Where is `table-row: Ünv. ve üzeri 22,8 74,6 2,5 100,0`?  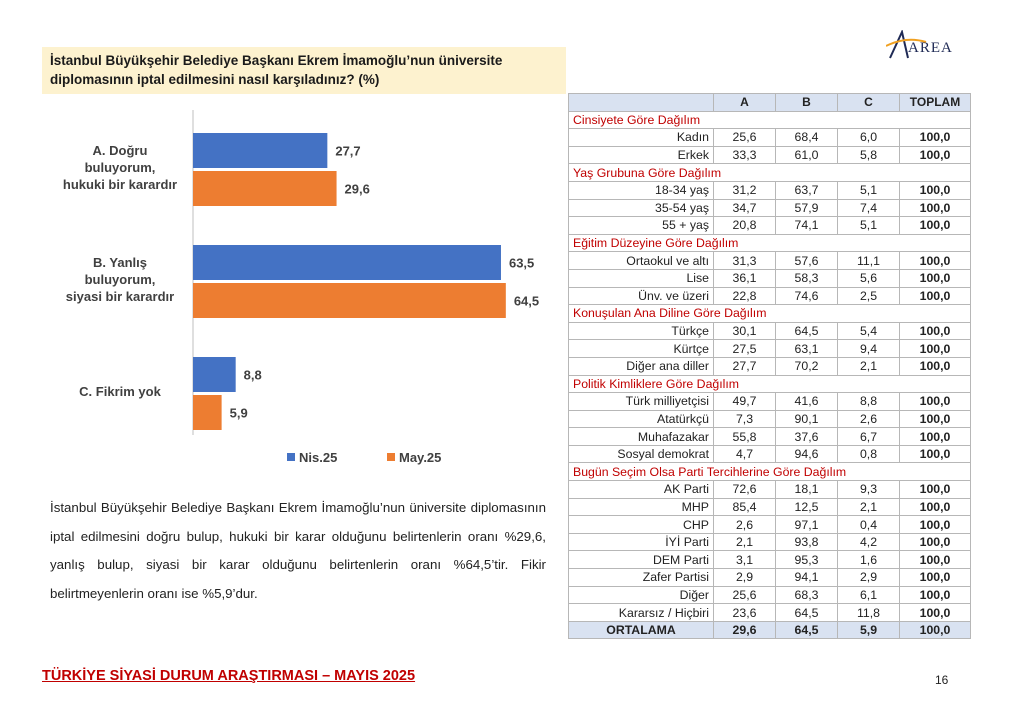 table-row: Ünv. ve üzeri 22,8 74,6 2,5 100,0 is located at coordinates (769, 296).